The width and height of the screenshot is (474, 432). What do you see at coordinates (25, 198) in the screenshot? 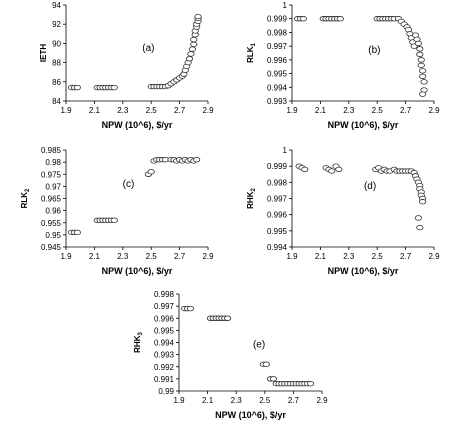
I see `y-axis-label: RLK2` at bounding box center [25, 198].